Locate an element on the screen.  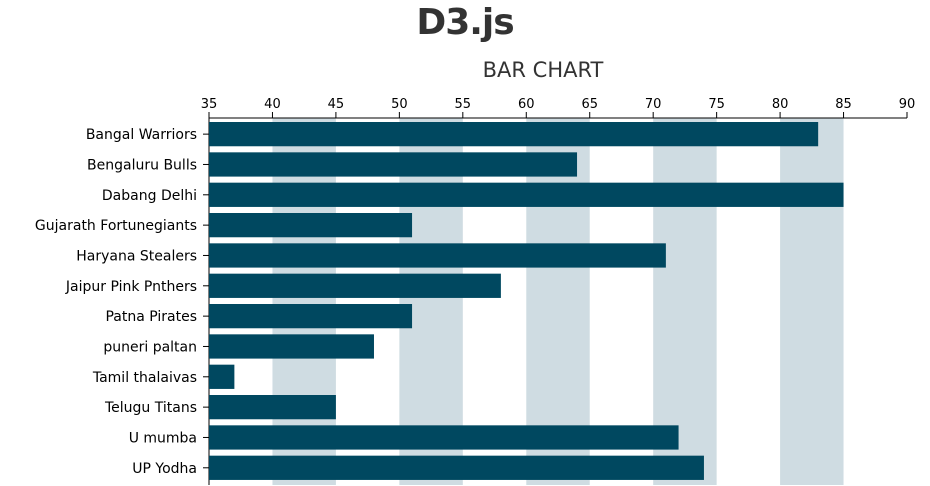
x-tick-label: 35 is located at coordinates (209, 104).